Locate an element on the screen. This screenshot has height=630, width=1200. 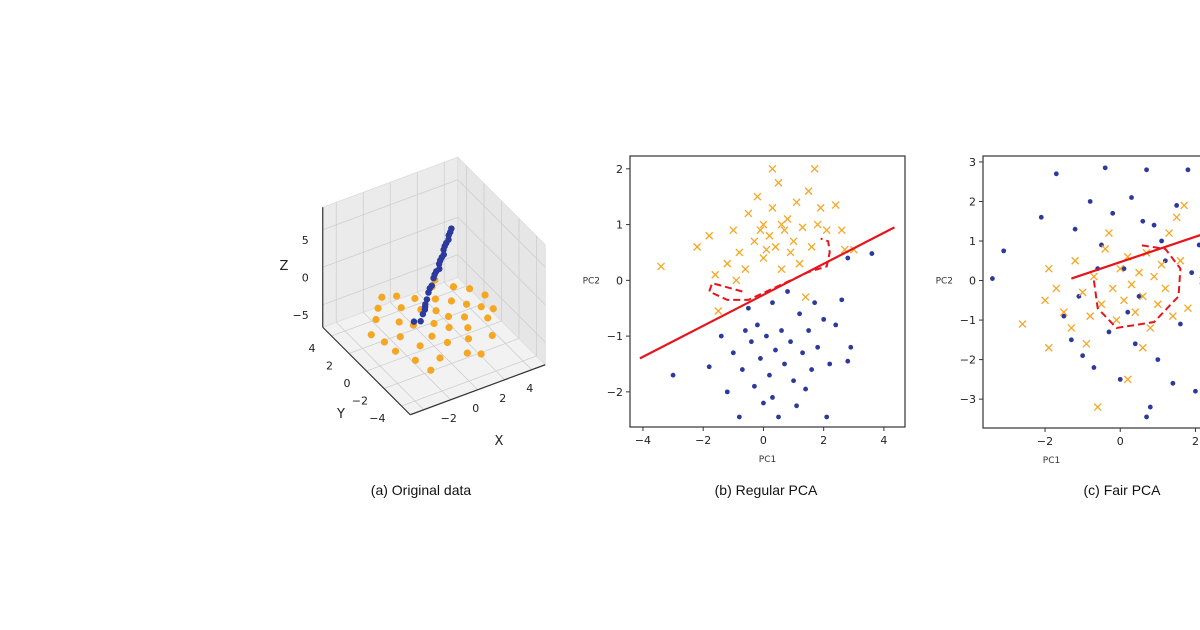
x-tick-label: −2 is located at coordinates (703, 440).